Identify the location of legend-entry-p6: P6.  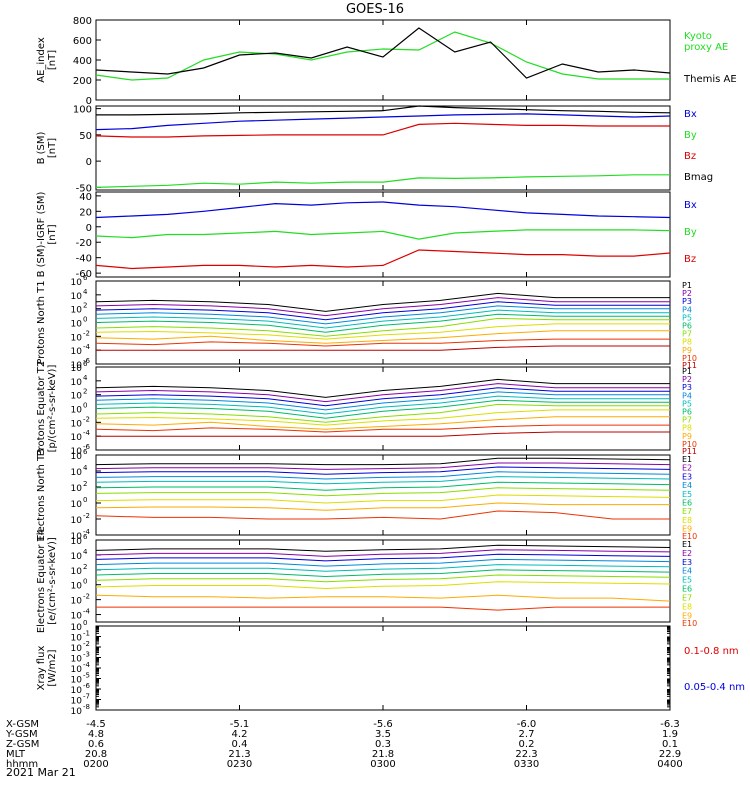
(687, 326).